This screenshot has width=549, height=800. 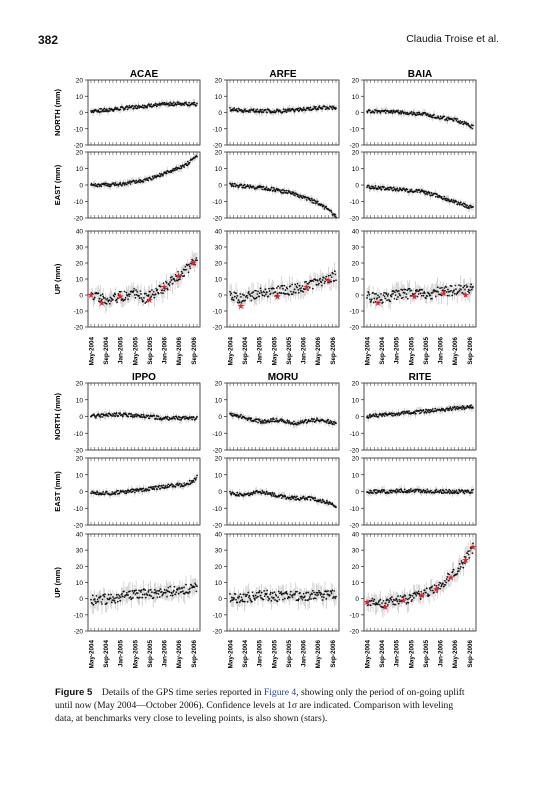 I want to click on panel-arfe-north: 20 10 0 -10 -20, so click(x=276, y=114).